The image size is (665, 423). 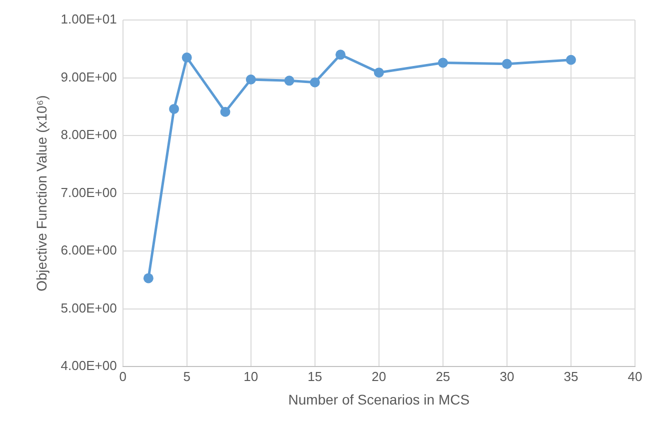 I want to click on x-tick-label: 35, so click(x=571, y=376).